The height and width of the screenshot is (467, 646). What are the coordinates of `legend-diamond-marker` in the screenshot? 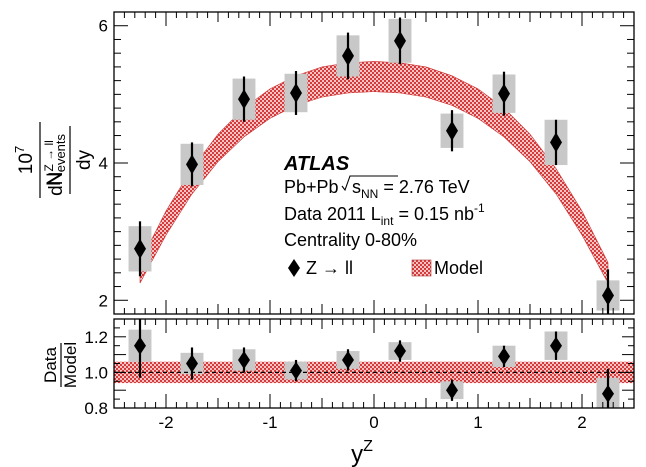 It's located at (294, 268).